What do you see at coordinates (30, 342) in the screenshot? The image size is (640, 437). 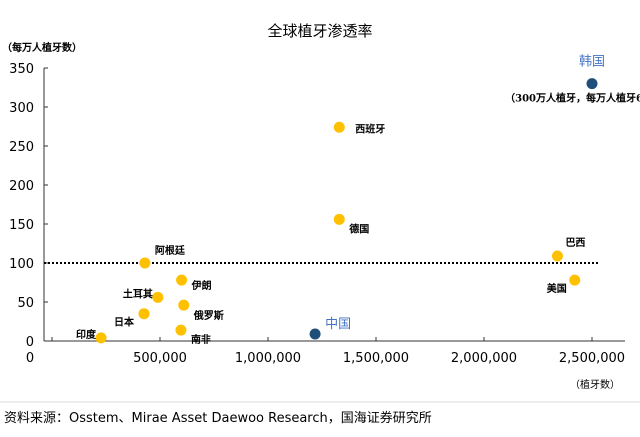 I see `y-tick-label: 0` at bounding box center [30, 342].